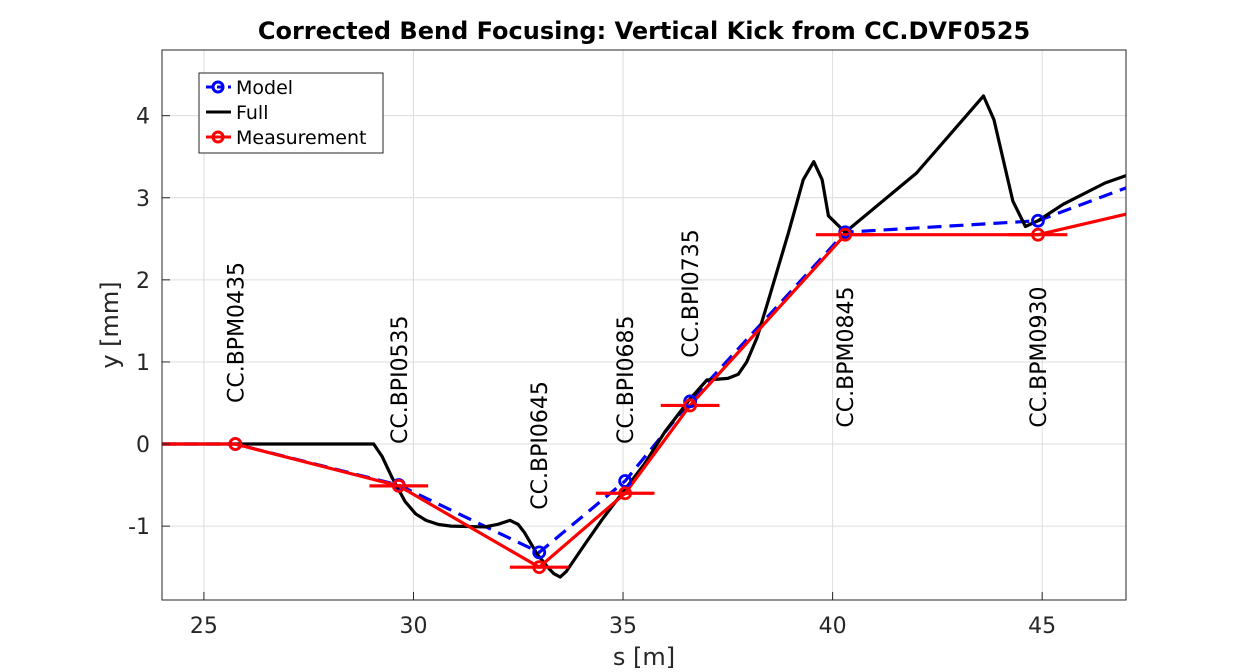 This screenshot has width=1244, height=672. Describe the element at coordinates (143, 199) in the screenshot. I see `y-tick-label: 3` at that location.